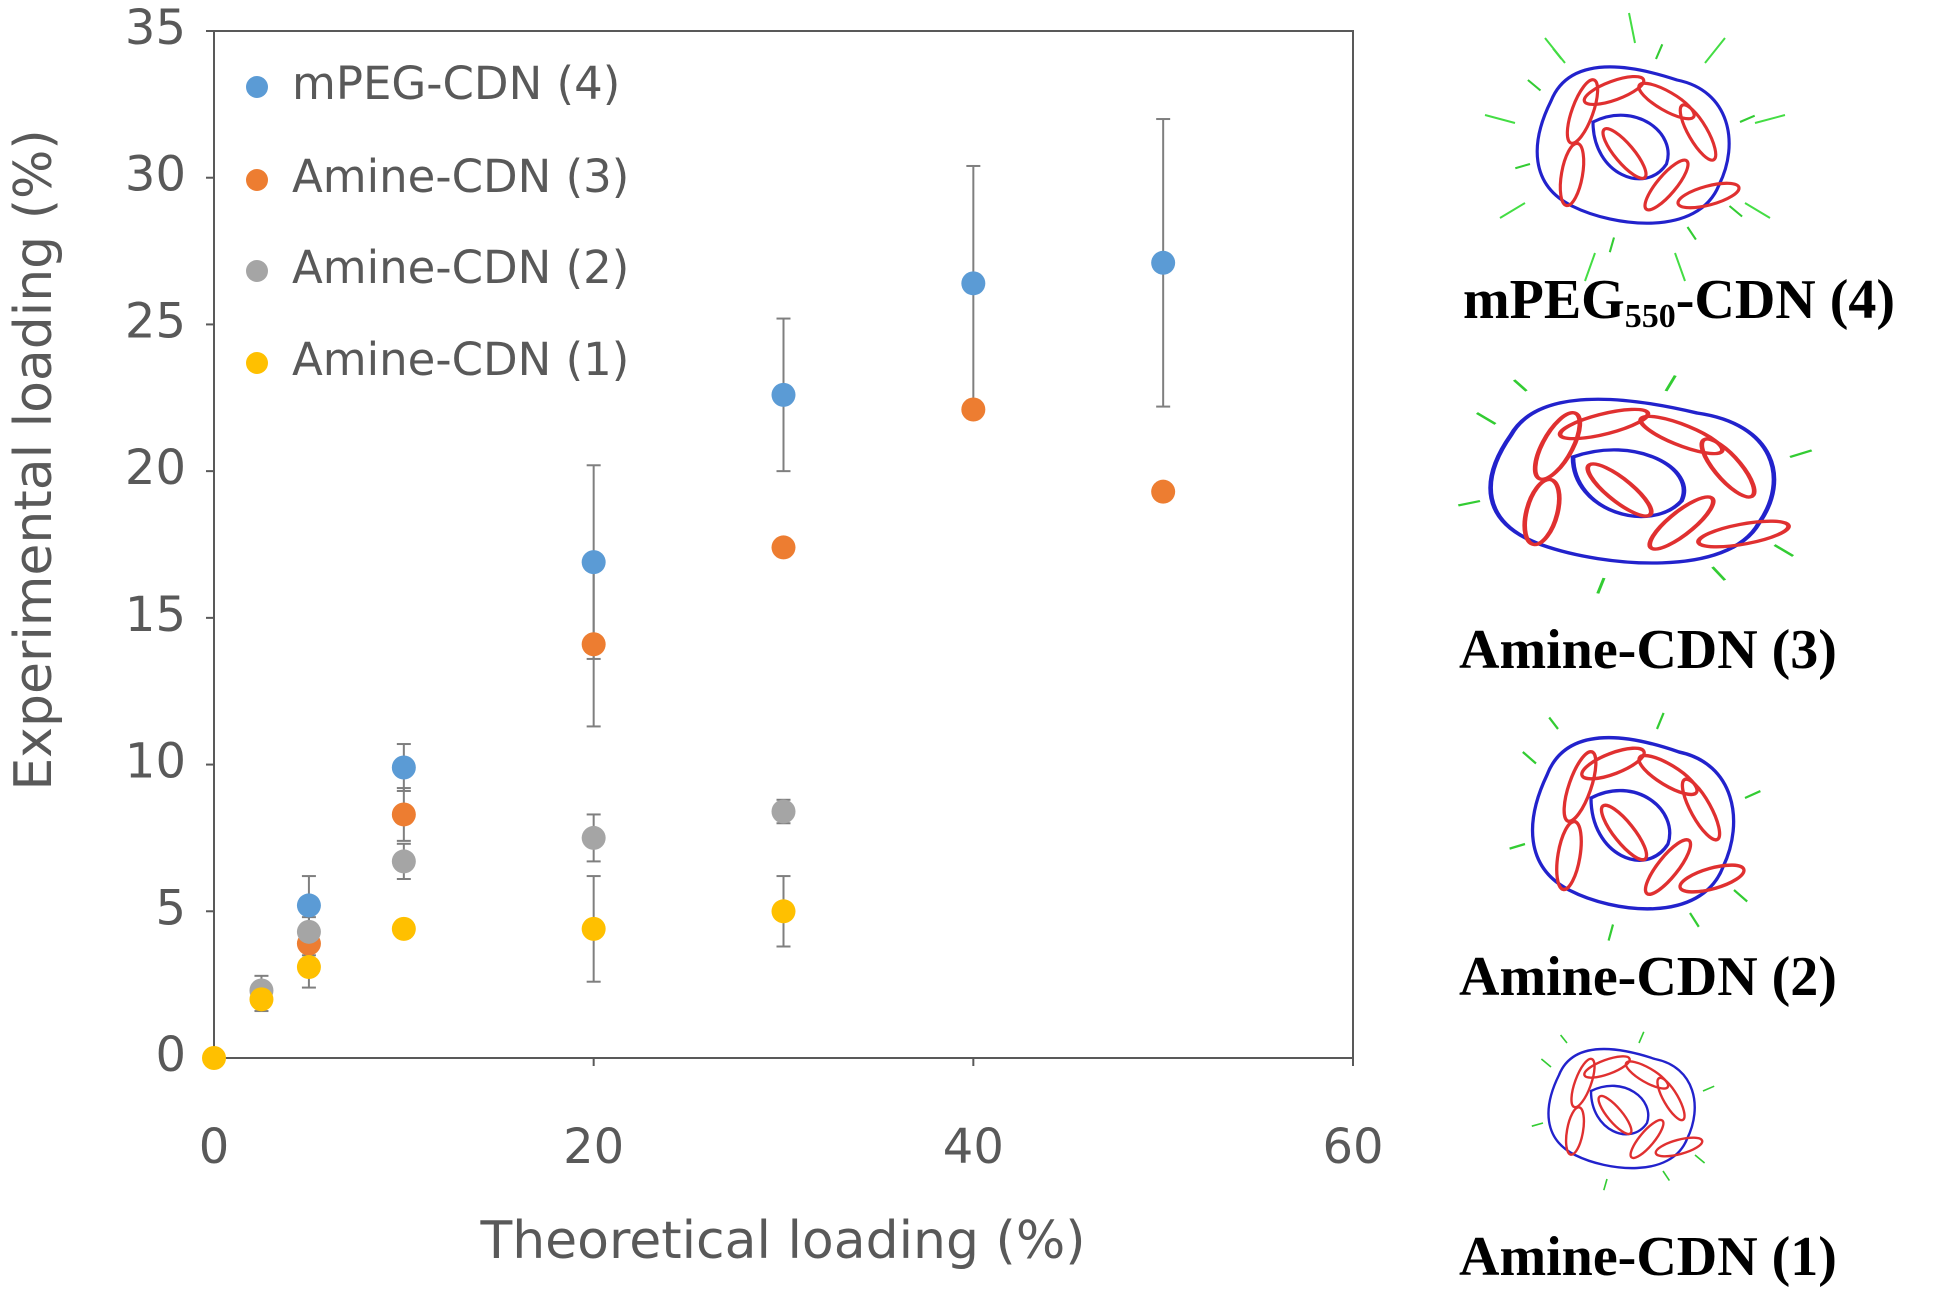  Describe the element at coordinates (155, 615) in the screenshot. I see `y-tick-label: 15` at that location.